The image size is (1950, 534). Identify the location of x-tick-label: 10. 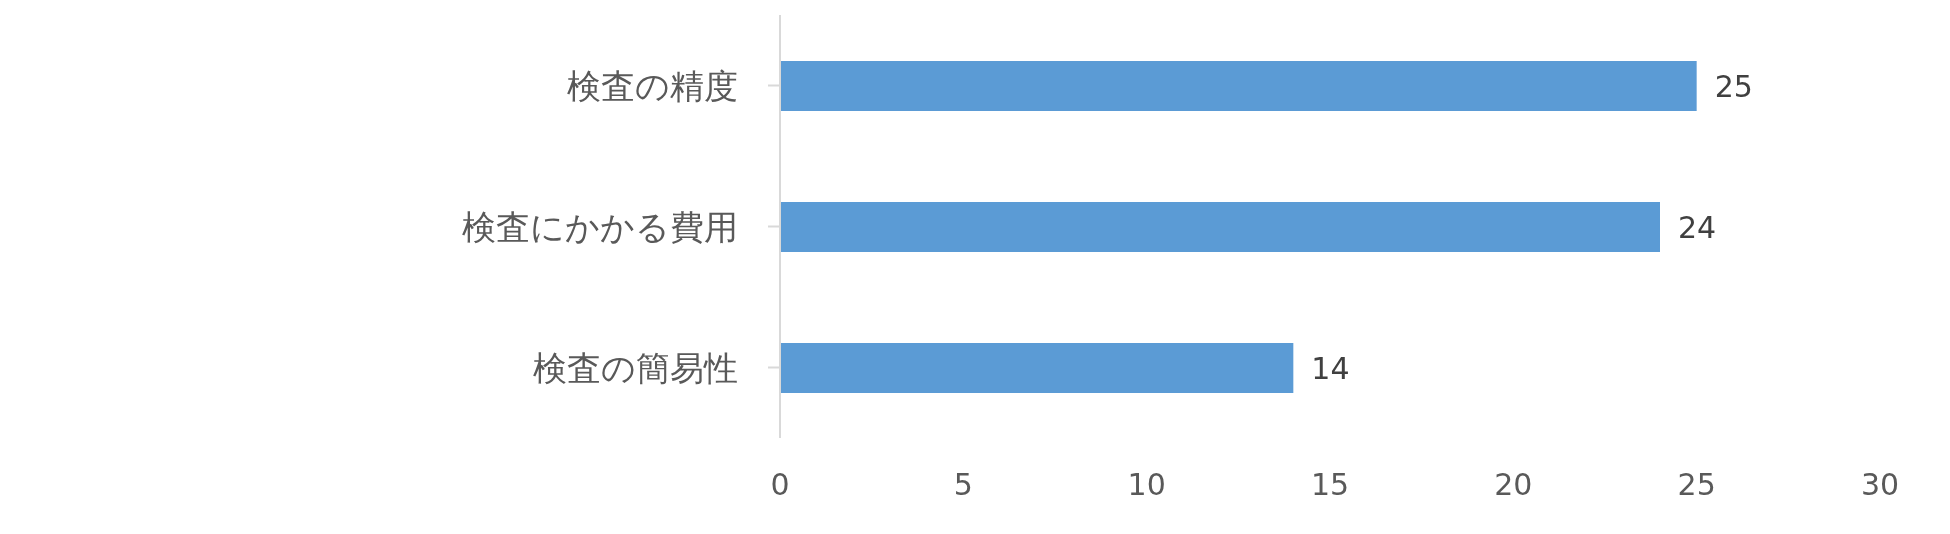
(1146, 485).